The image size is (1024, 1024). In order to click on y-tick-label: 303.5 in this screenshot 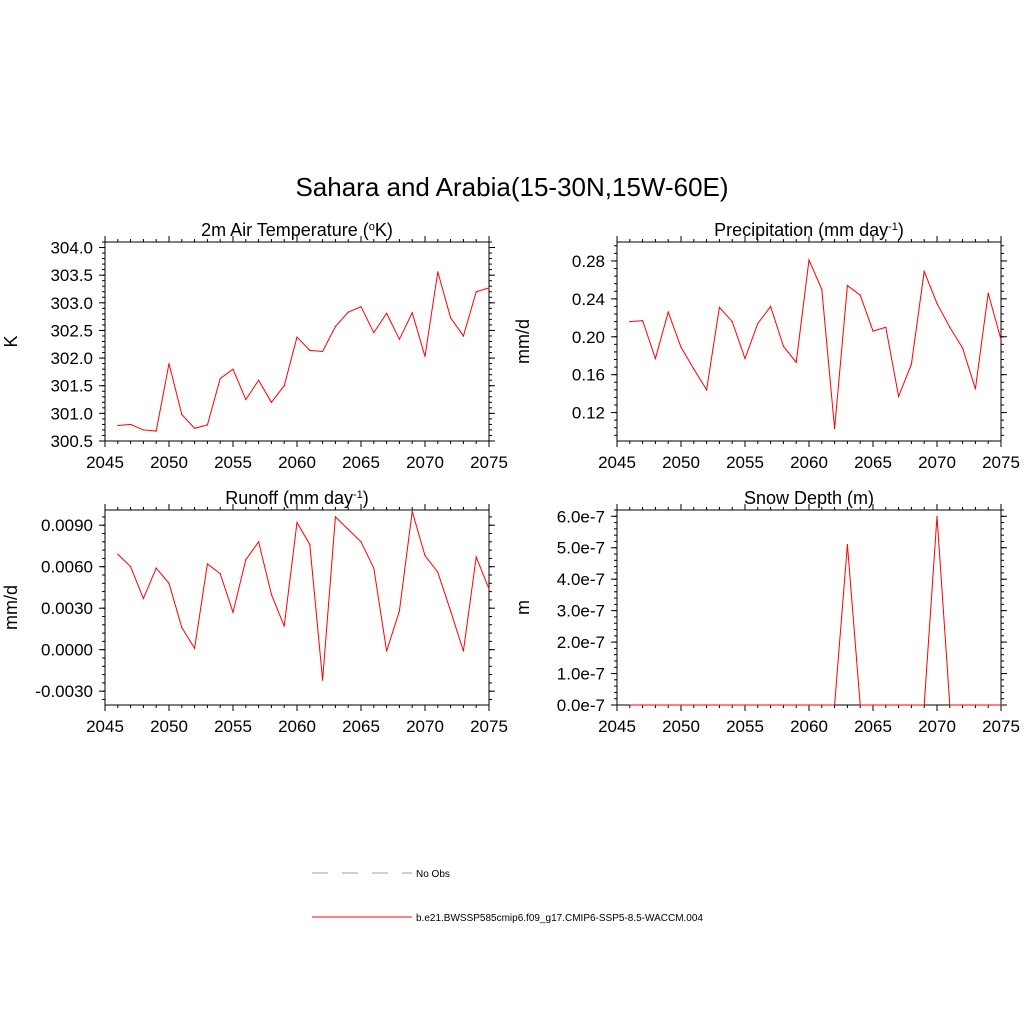, I will do `click(71, 275)`.